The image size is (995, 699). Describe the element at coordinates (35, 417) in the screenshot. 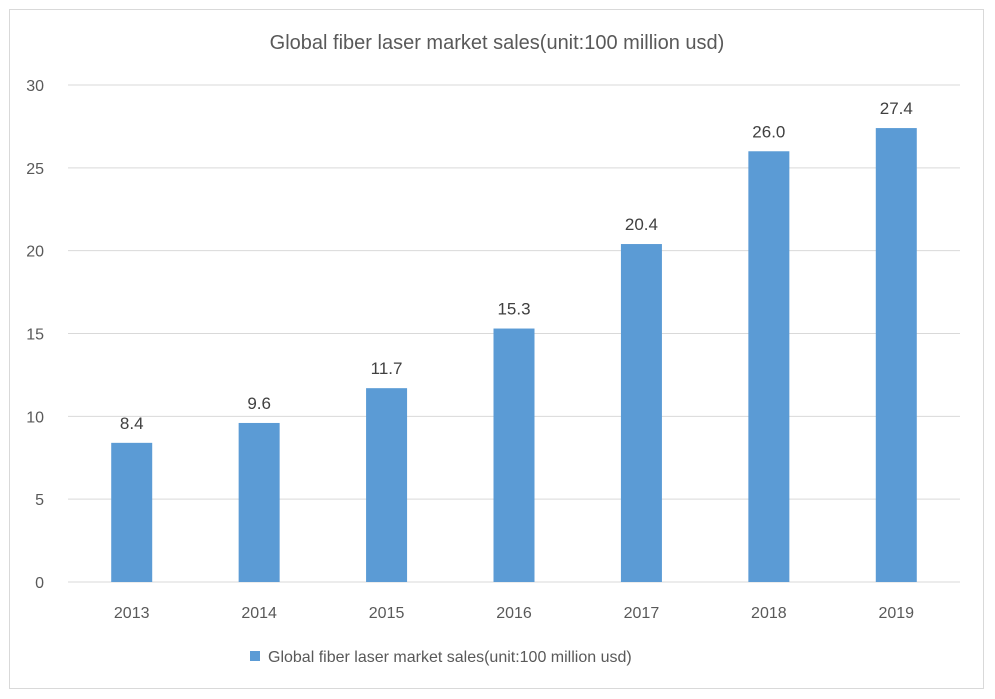

I see `y-tick-label: 10` at that location.